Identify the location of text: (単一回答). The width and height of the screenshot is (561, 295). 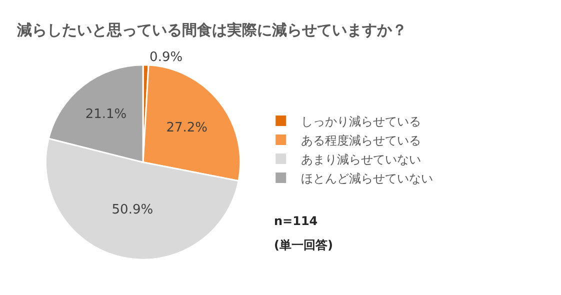
(303, 245).